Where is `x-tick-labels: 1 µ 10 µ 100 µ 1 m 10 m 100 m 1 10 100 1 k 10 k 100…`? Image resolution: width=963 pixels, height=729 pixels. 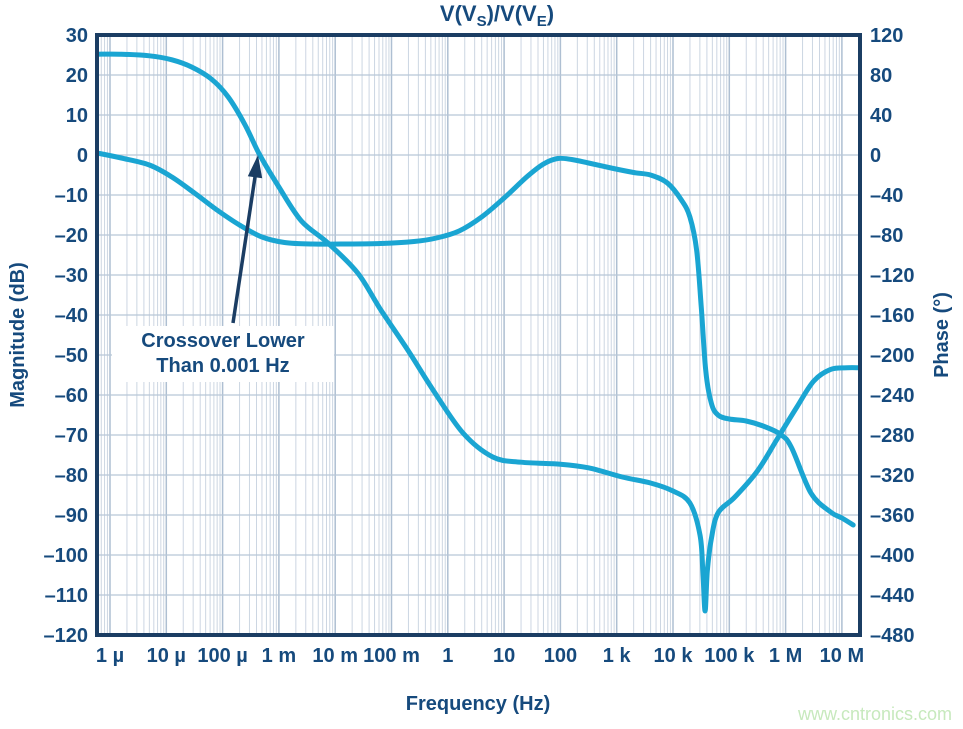
x-tick-labels: 1 µ 10 µ 100 µ 1 m 10 m 100 m 1 10 100 1 k 10 k 100… is located at coordinates (480, 656).